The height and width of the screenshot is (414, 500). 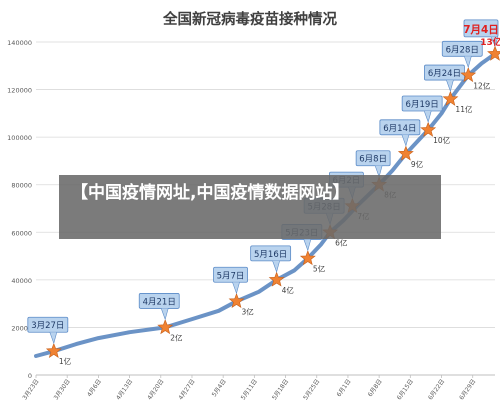 What do you see at coordinates (250, 207) in the screenshot?
I see `overlay-banner: 【中国疫情网址,中国疫情数据网站】` at bounding box center [250, 207].